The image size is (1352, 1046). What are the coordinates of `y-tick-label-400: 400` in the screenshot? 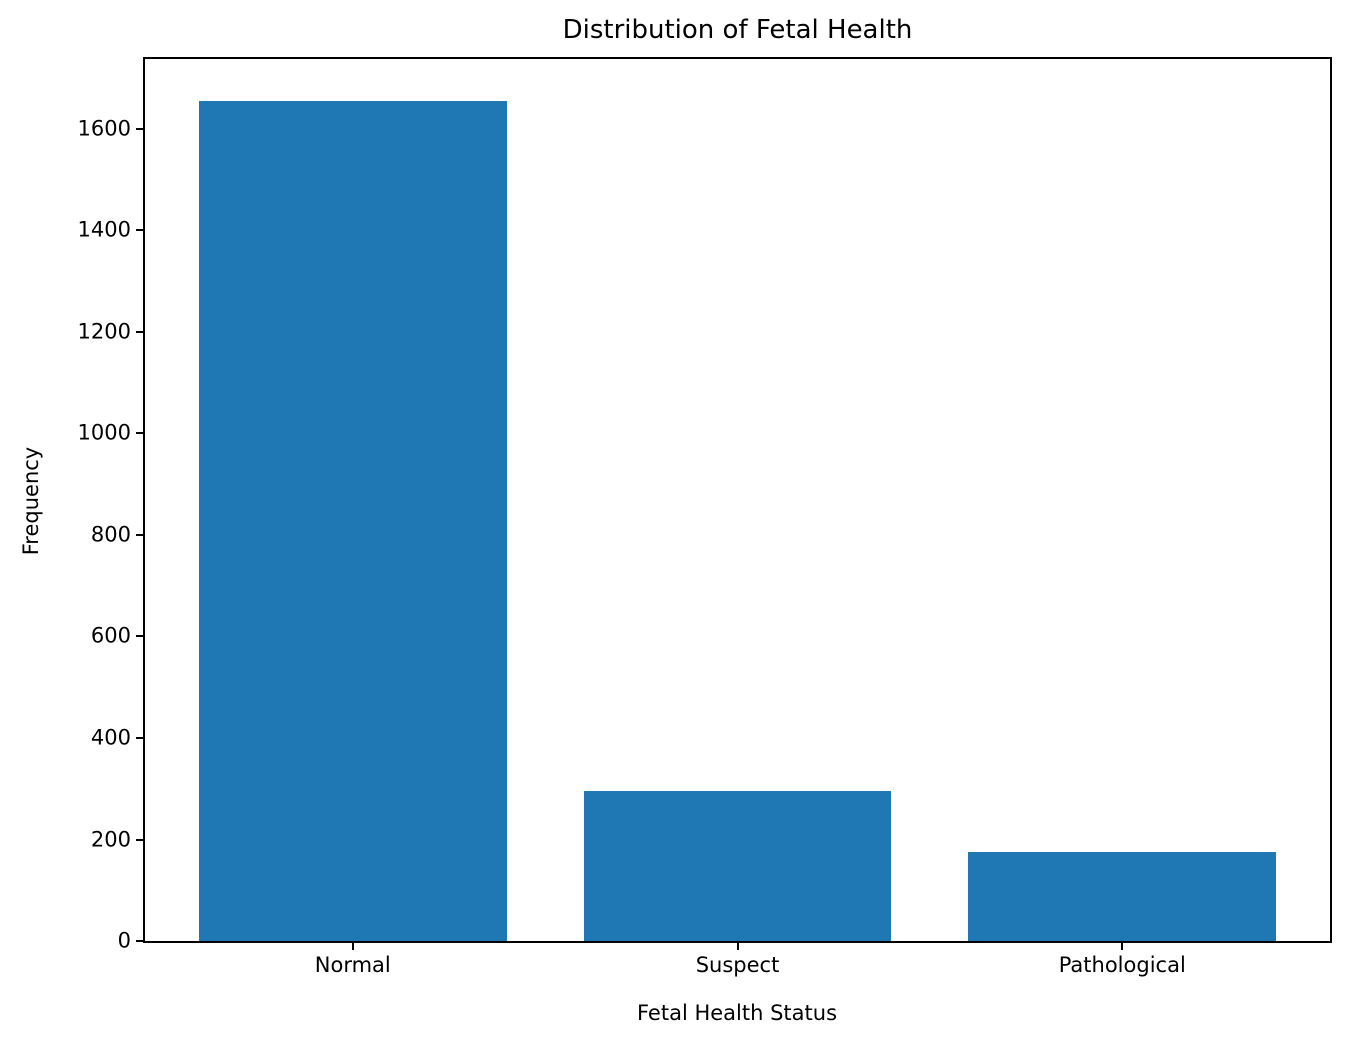 It's located at (110, 737).